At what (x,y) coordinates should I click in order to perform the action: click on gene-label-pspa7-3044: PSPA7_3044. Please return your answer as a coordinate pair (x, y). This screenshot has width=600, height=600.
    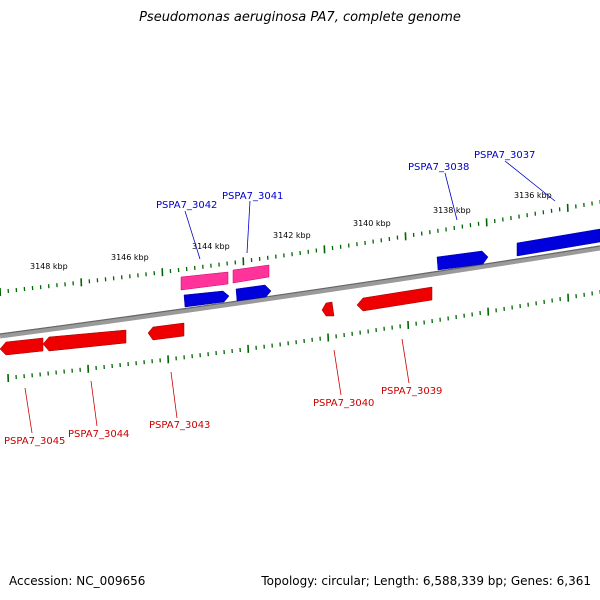
    Looking at the image, I should click on (98, 434).